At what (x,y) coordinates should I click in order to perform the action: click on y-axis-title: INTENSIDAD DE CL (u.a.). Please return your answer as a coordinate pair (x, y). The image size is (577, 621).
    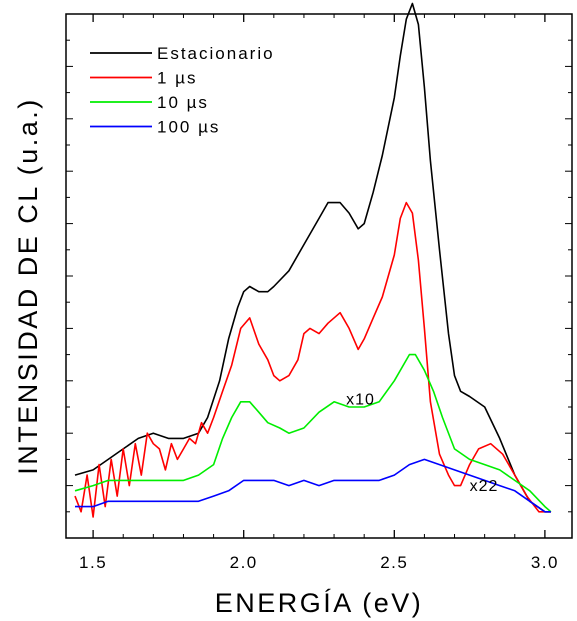
    Looking at the image, I should click on (28, 286).